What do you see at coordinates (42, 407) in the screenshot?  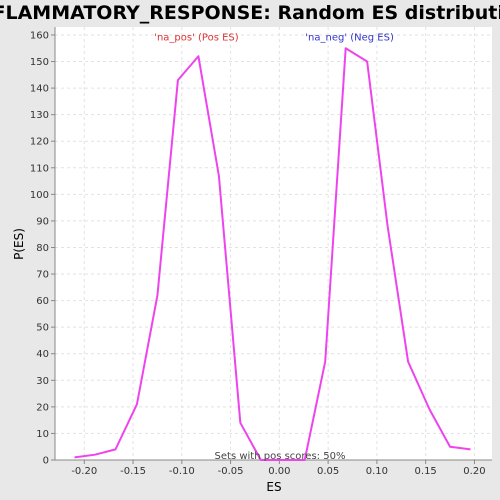 I see `y-tick-label: 20` at bounding box center [42, 407].